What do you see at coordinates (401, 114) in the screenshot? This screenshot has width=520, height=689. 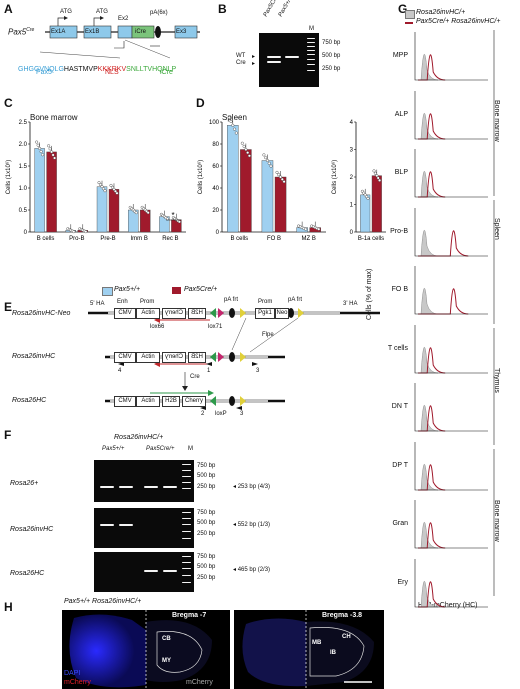 I see `histogram-row-label: ALP` at bounding box center [401, 114].